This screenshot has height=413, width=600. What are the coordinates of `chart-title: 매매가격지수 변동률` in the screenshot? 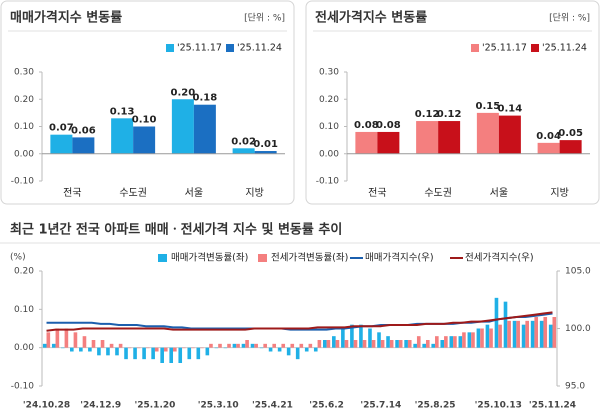 It's located at (66, 18).